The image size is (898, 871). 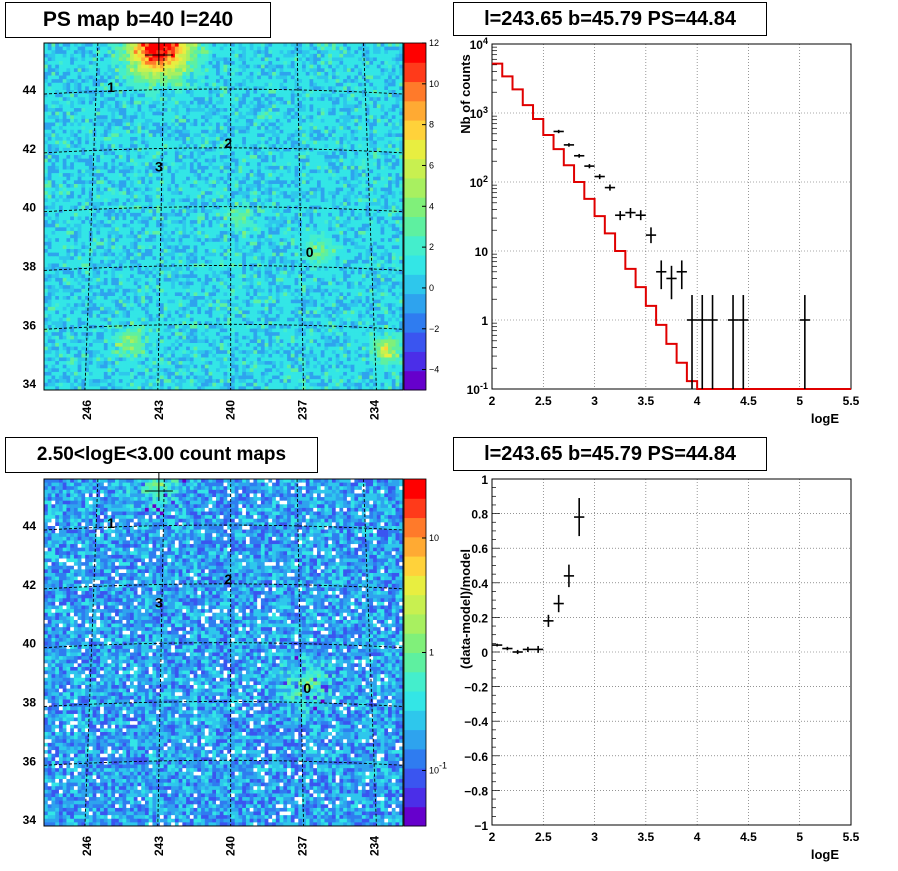 I want to click on colorbar-tick-label: −4, so click(x=434, y=370).